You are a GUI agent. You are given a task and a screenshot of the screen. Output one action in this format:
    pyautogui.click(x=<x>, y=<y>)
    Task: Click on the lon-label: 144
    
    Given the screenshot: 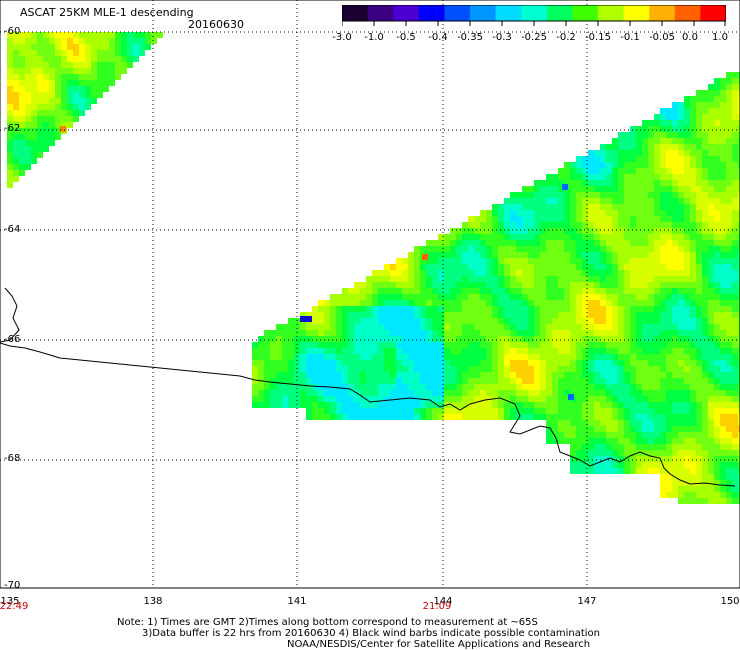 What is the action you would take?
    pyautogui.click(x=443, y=601)
    